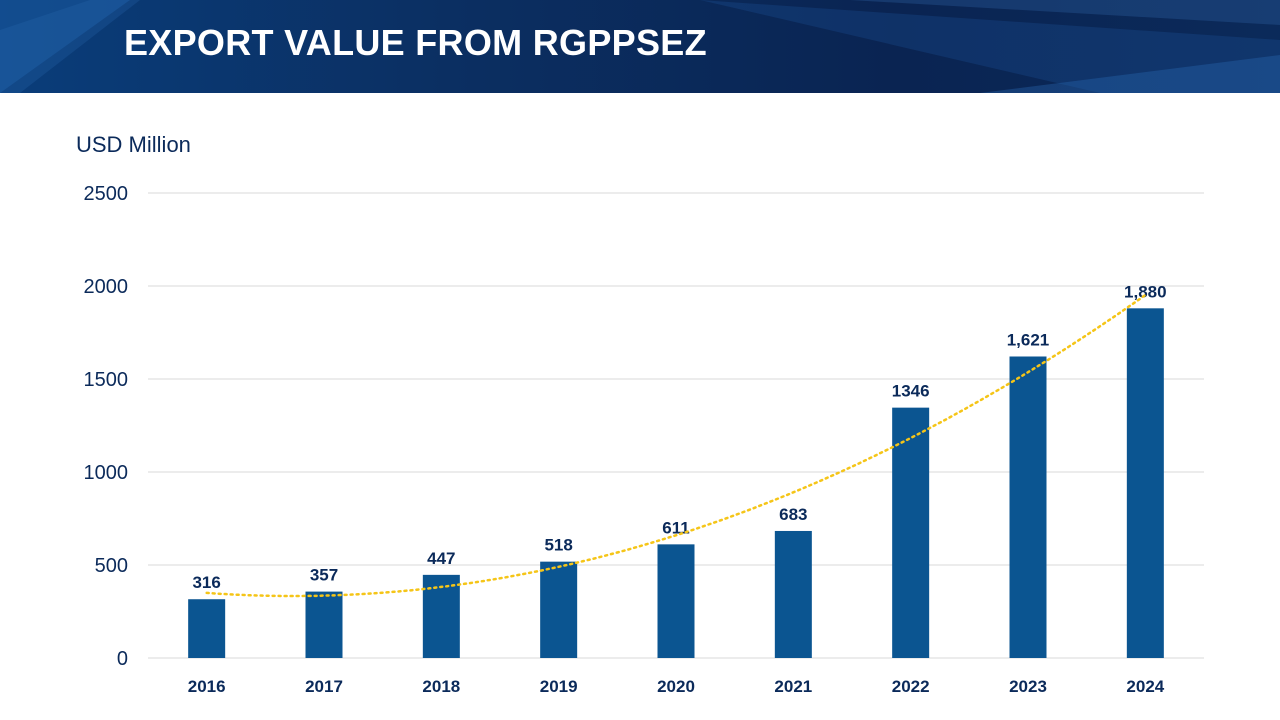 The height and width of the screenshot is (720, 1280). What do you see at coordinates (133, 144) in the screenshot?
I see `y-axis-unit-label: USD Million` at bounding box center [133, 144].